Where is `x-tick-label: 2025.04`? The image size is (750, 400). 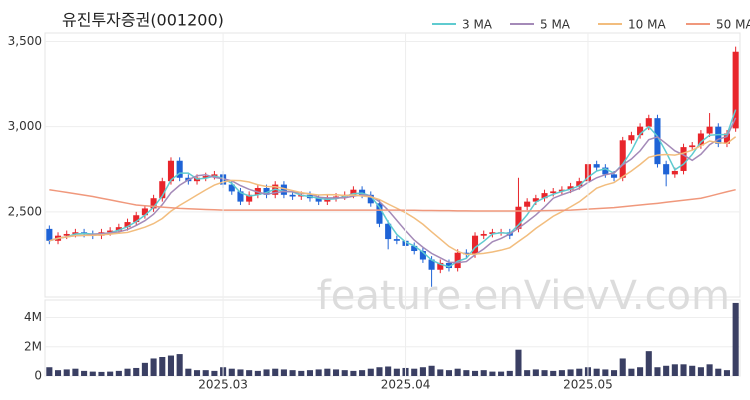 x-tick-label: 2025.04 is located at coordinates (406, 385).